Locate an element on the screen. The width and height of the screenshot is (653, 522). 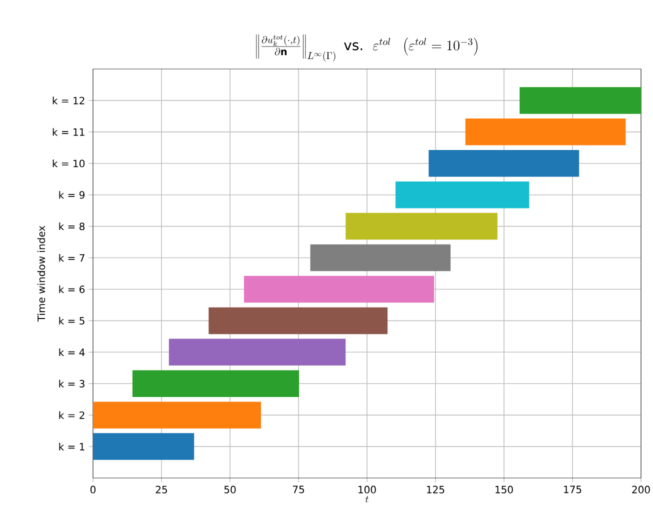
x-axis-title: $t$ is located at coordinates (366, 499).